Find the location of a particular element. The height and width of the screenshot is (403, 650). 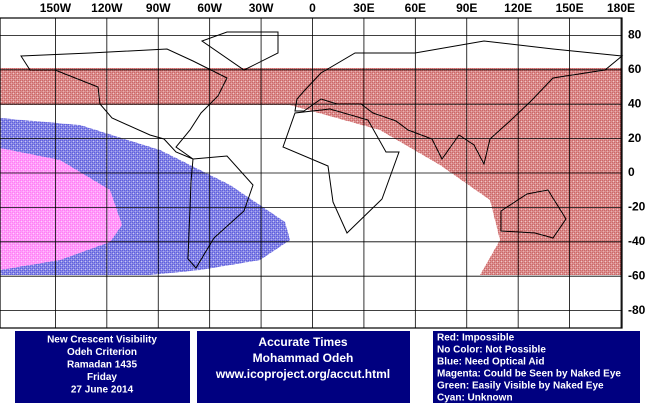

author-line: www.icoproject.org/accut.html is located at coordinates (302, 374).